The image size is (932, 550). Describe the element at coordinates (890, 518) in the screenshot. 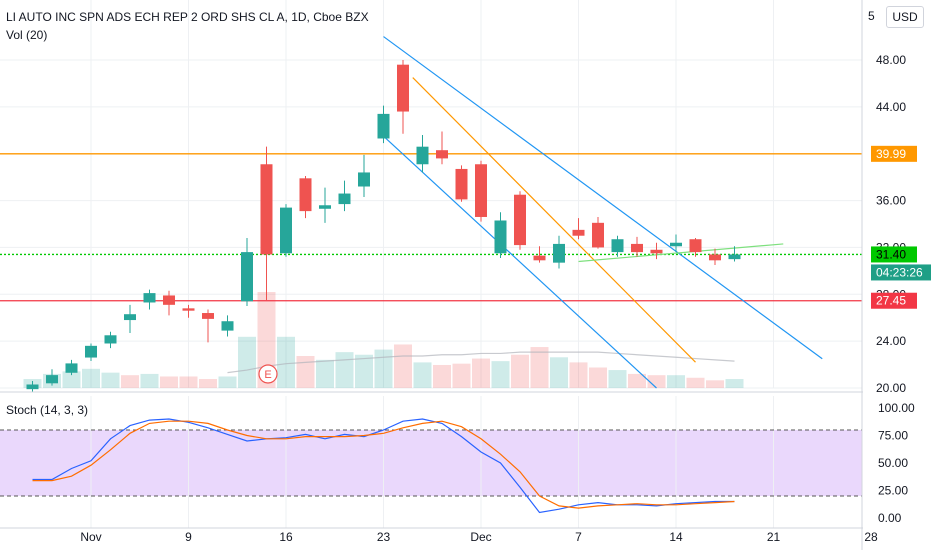

I see `stoch-tick-label: 0.00` at that location.